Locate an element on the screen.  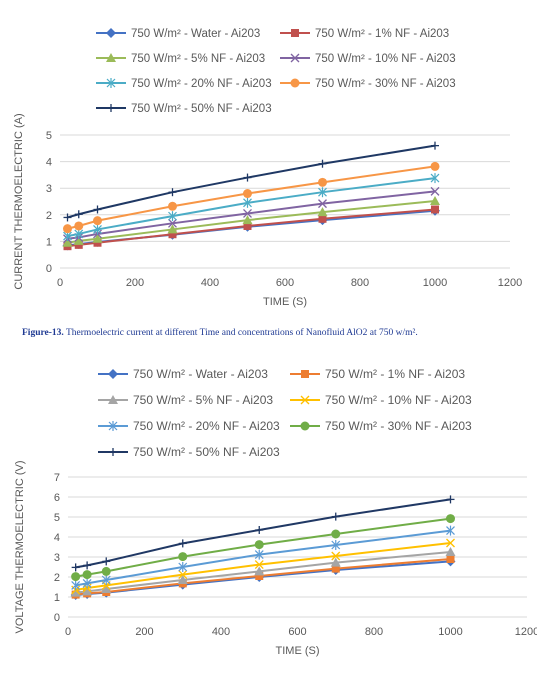
legend-label: 750 W/m² - 30% NF - Ai203 is located at coordinates (398, 426).